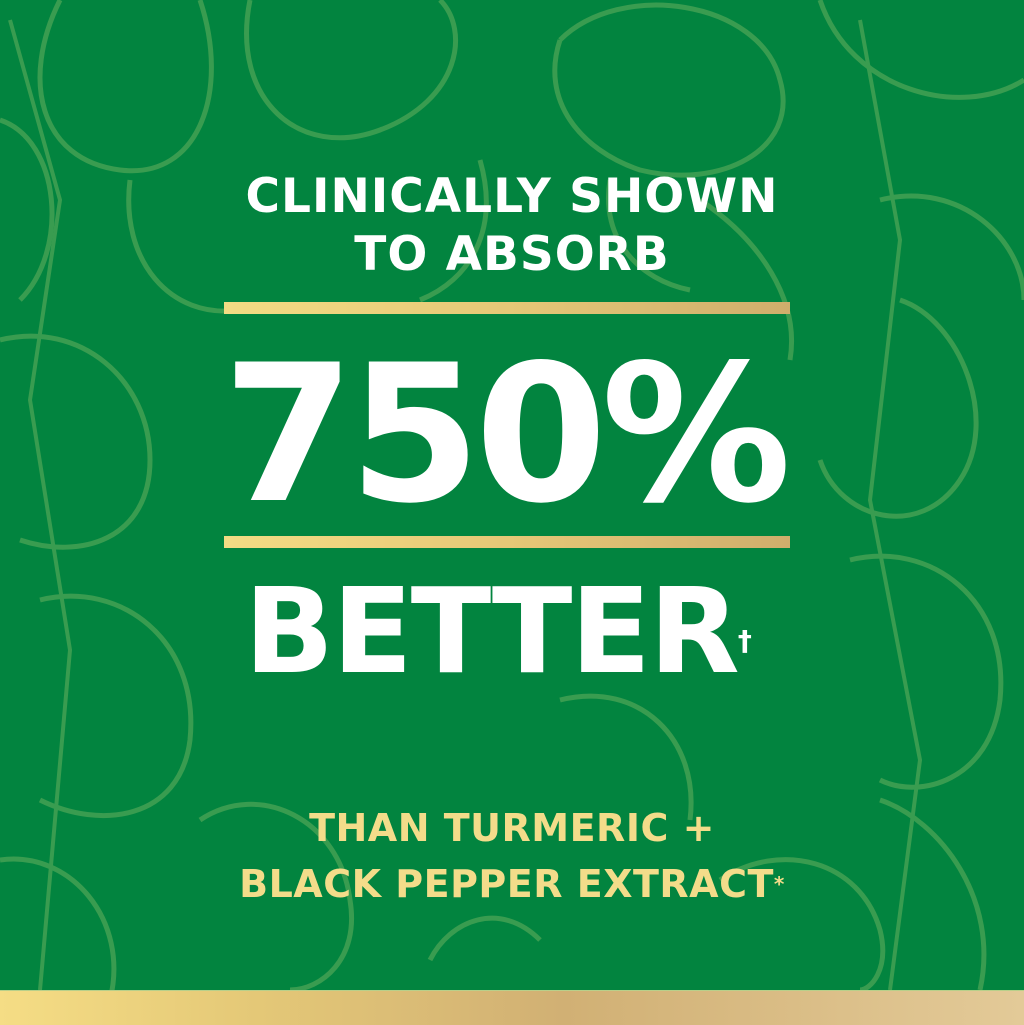  What do you see at coordinates (512, 196) in the screenshot?
I see `headline-line-1: CLINICALLY SHOWN` at bounding box center [512, 196].